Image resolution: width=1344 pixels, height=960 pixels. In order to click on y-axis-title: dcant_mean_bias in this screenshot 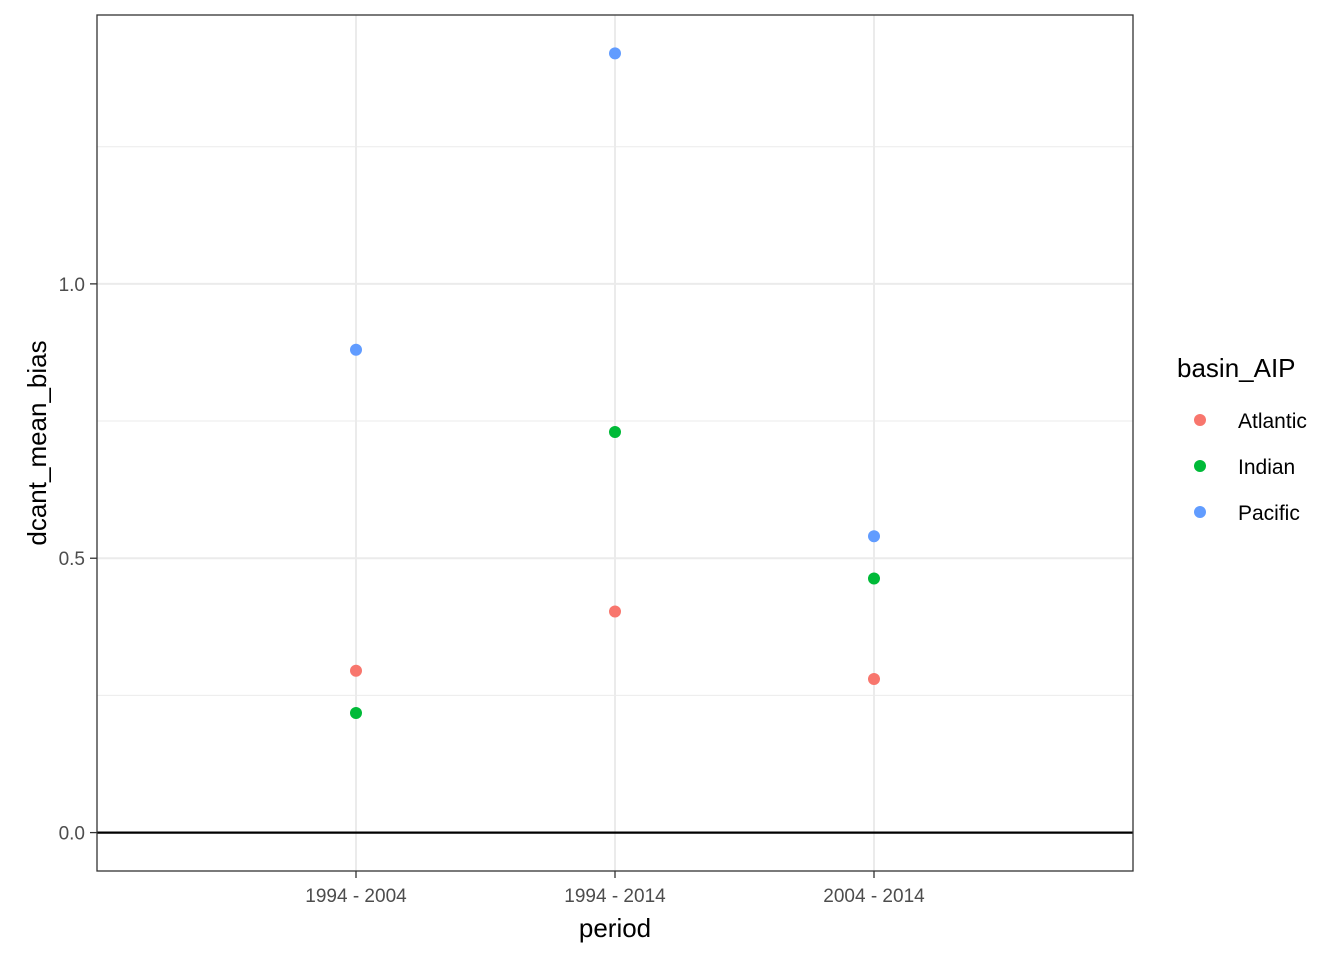, I will do `click(37, 442)`.